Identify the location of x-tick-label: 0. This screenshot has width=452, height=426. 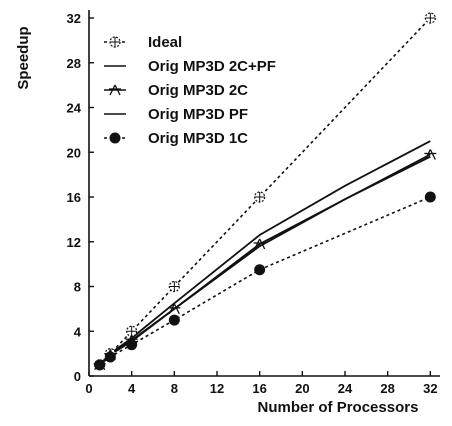
(88, 388).